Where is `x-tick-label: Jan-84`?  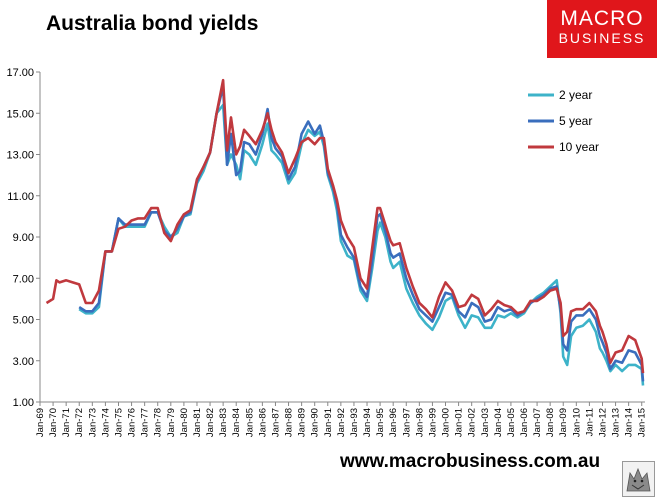 x-tick-label: Jan-84 is located at coordinates (236, 422).